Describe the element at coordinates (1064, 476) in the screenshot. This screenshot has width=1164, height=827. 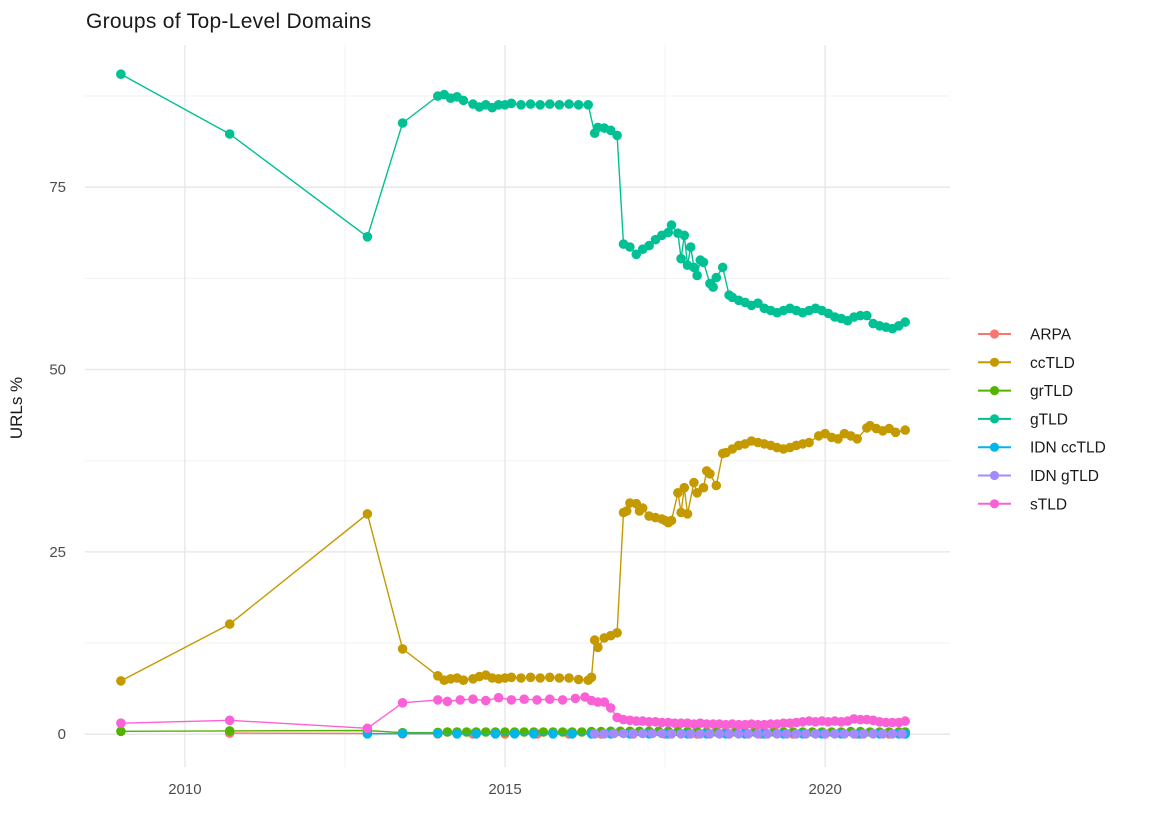
I see `legend-label: IDN gTLD` at that location.